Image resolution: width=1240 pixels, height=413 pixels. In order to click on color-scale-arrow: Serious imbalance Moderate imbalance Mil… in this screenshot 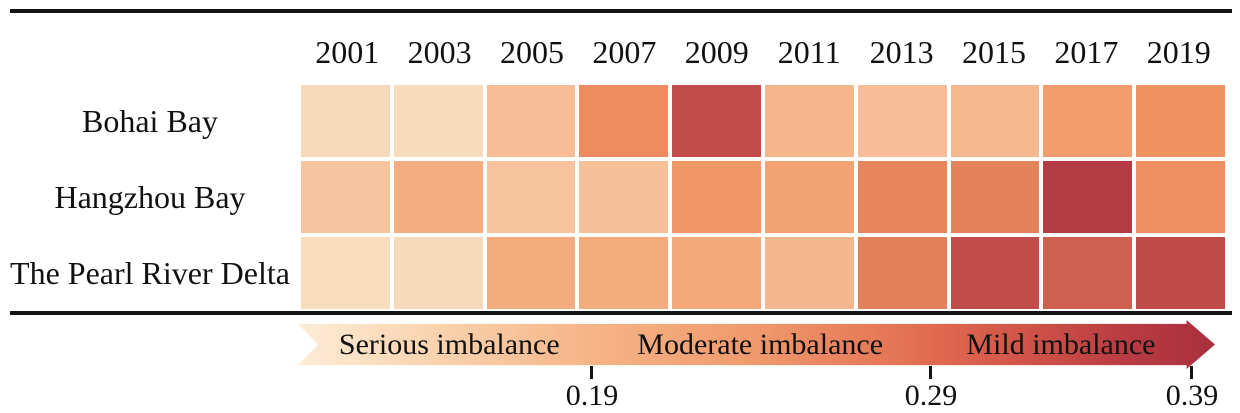, I will do `click(756, 344)`.